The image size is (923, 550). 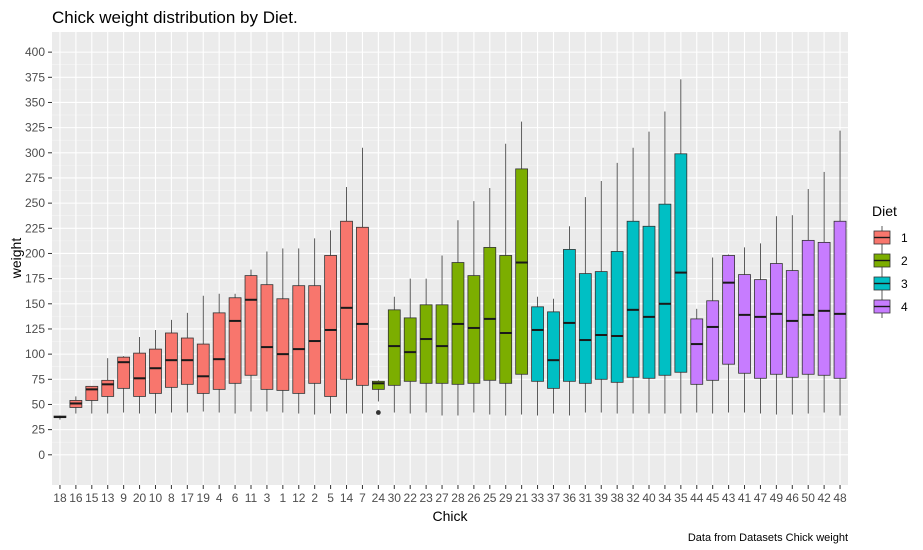 I want to click on y-tick-label: 275, so click(x=35, y=178).